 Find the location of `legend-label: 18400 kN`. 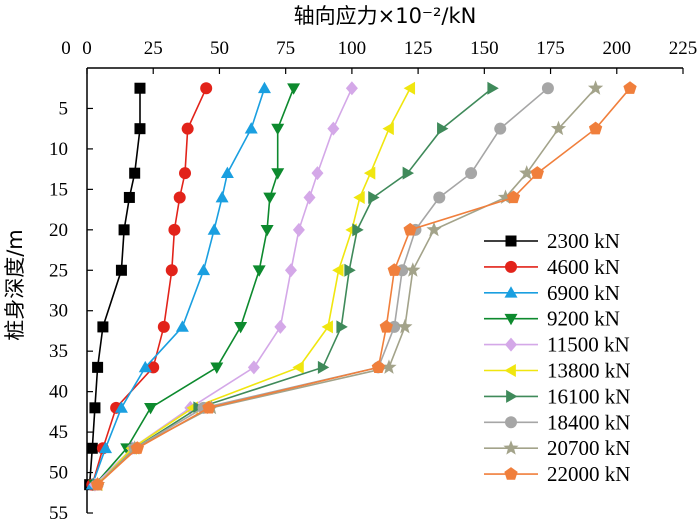

legend-label: 18400 kN is located at coordinates (588, 422).